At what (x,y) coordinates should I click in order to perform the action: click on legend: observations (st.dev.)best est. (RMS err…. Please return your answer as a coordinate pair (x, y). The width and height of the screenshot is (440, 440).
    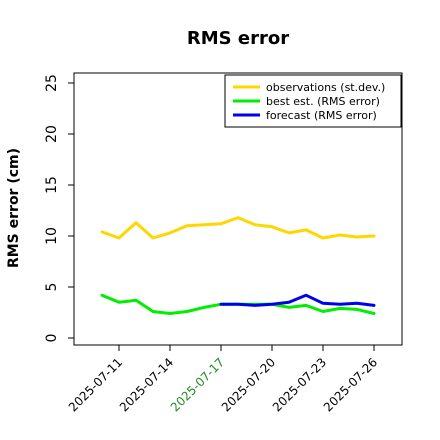
    Looking at the image, I should click on (313, 101).